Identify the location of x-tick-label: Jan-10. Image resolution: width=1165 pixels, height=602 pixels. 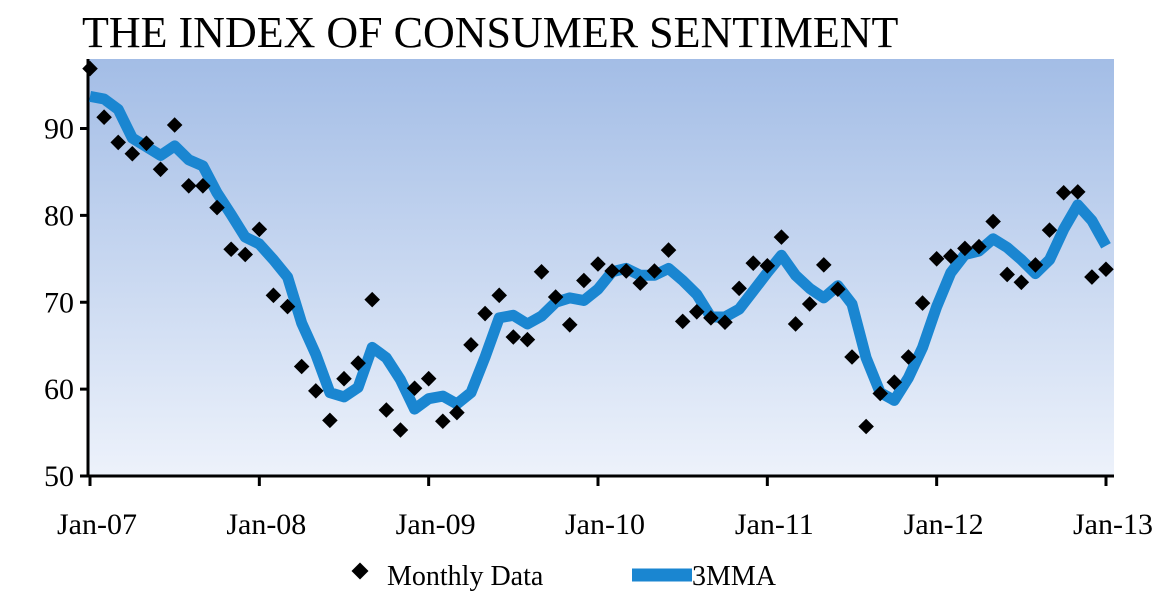
(605, 524).